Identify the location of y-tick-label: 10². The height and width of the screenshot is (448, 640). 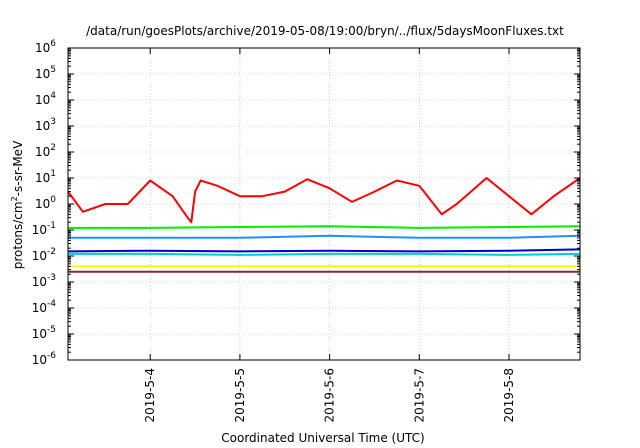
(45, 151).